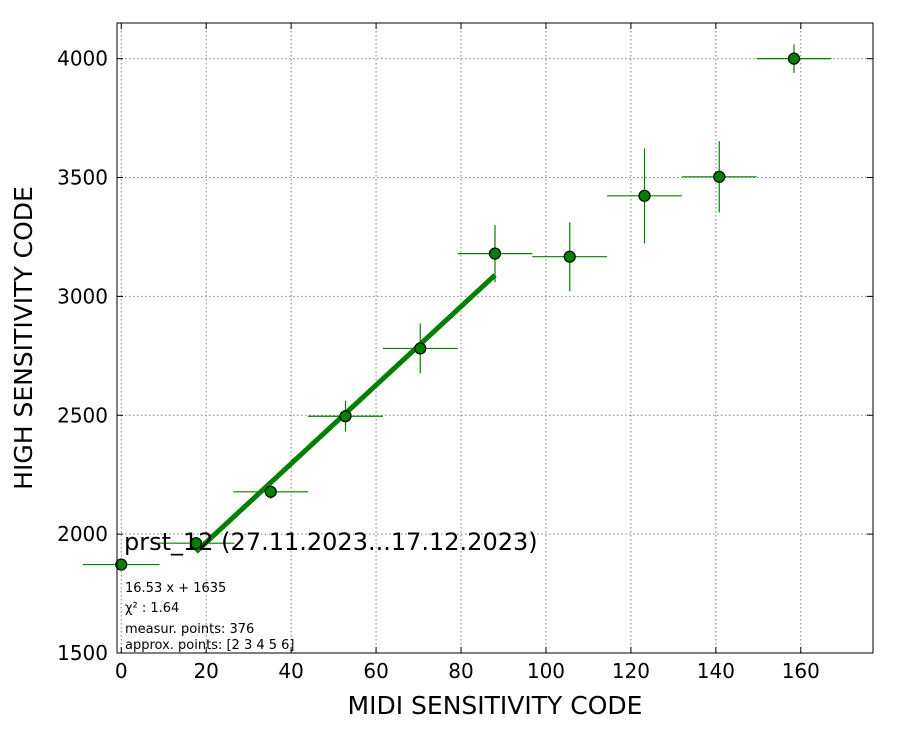  I want to click on y-tick-label: 4000, so click(82, 59).